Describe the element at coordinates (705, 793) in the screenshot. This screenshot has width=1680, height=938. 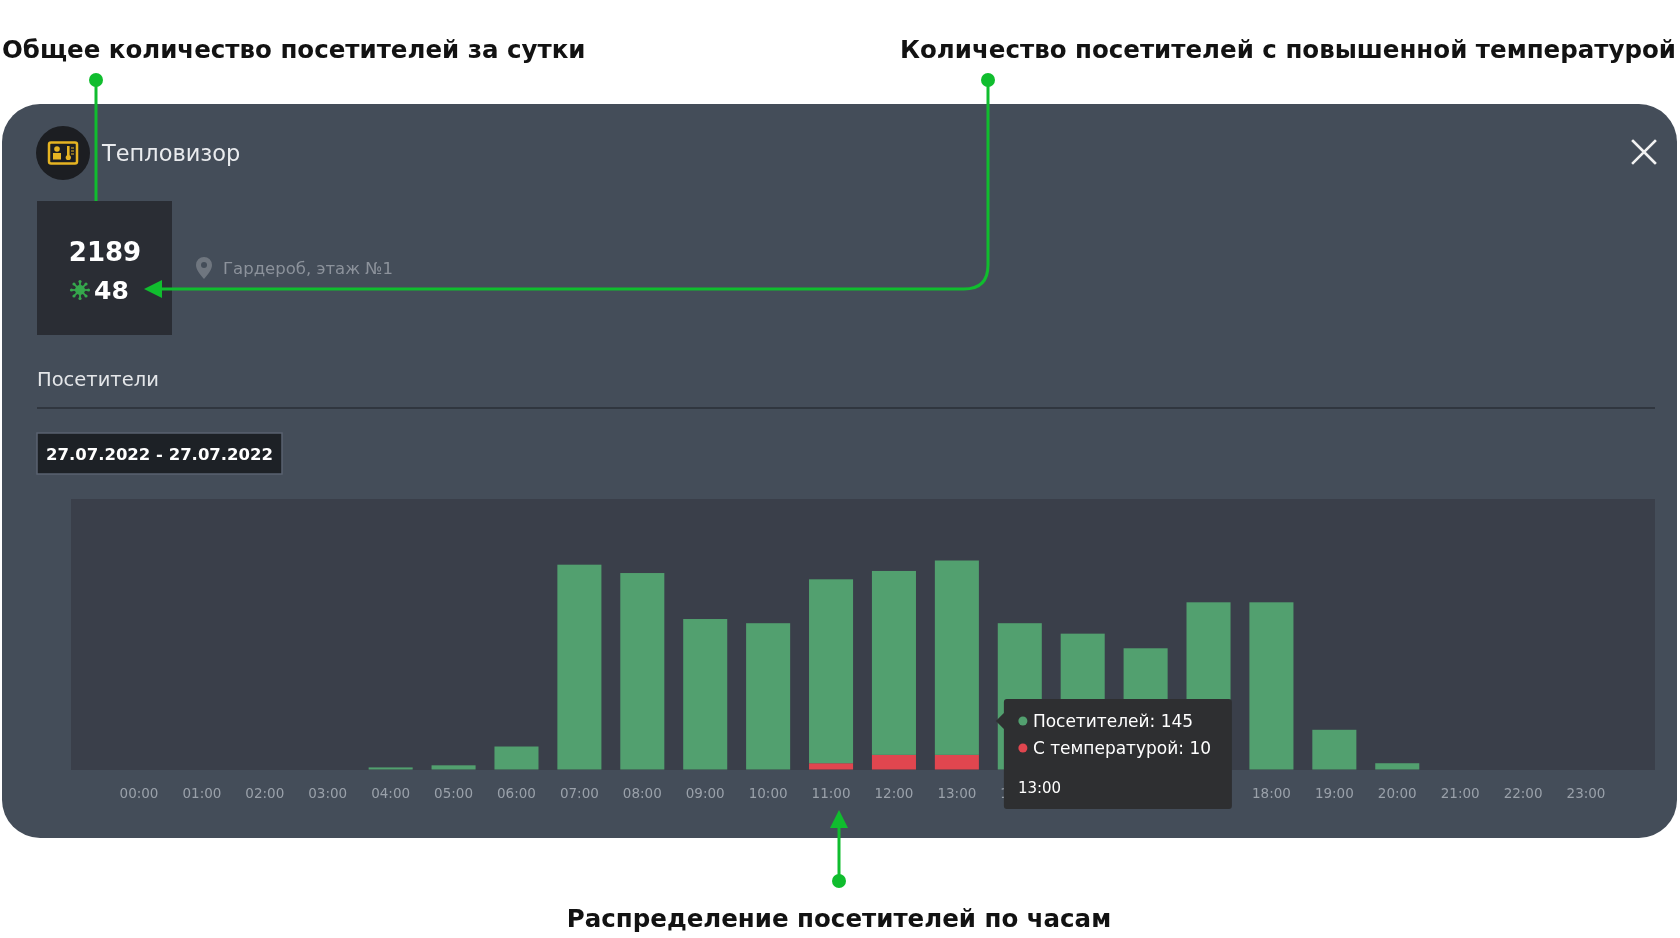
I see `x-tick-label: 09:00` at that location.